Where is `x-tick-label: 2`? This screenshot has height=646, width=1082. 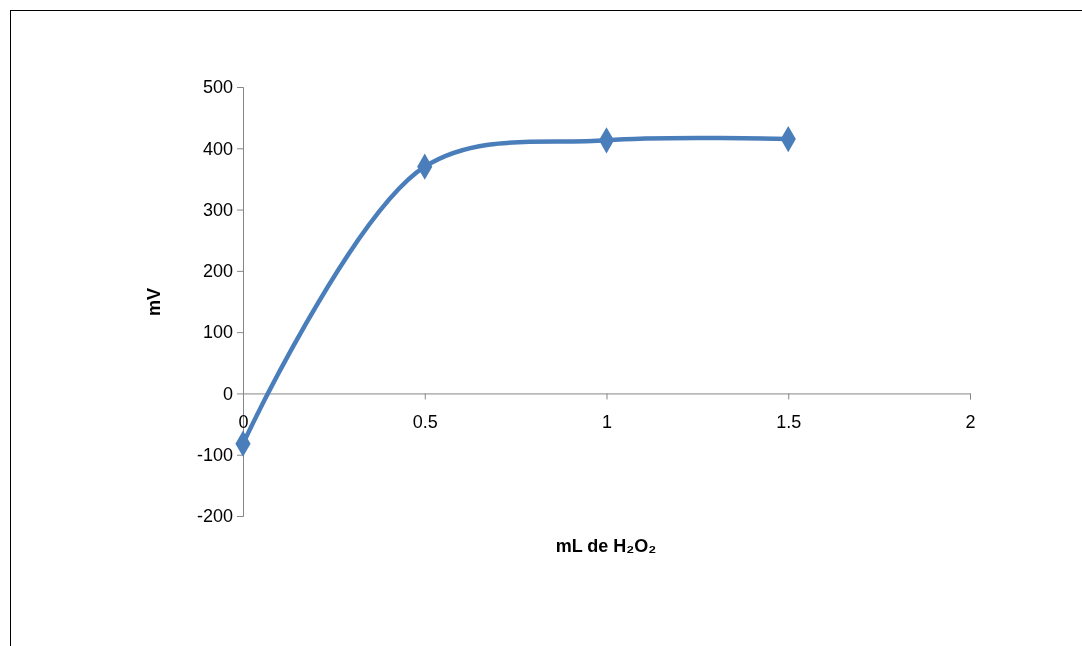
x-tick-label: 2 is located at coordinates (970, 422).